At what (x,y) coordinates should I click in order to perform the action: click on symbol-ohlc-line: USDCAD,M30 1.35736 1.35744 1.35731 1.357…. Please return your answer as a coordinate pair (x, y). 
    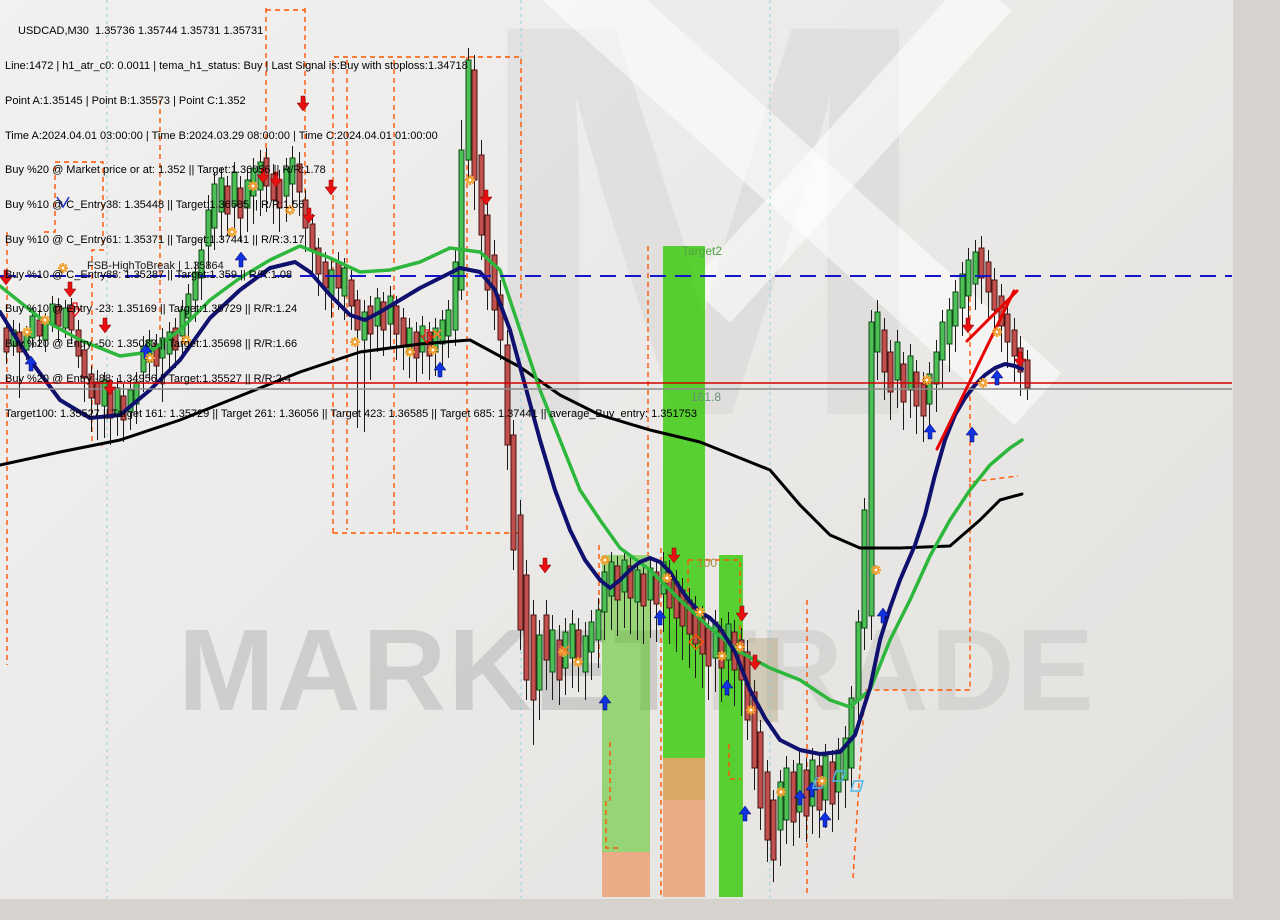
    Looking at the image, I should click on (141, 31).